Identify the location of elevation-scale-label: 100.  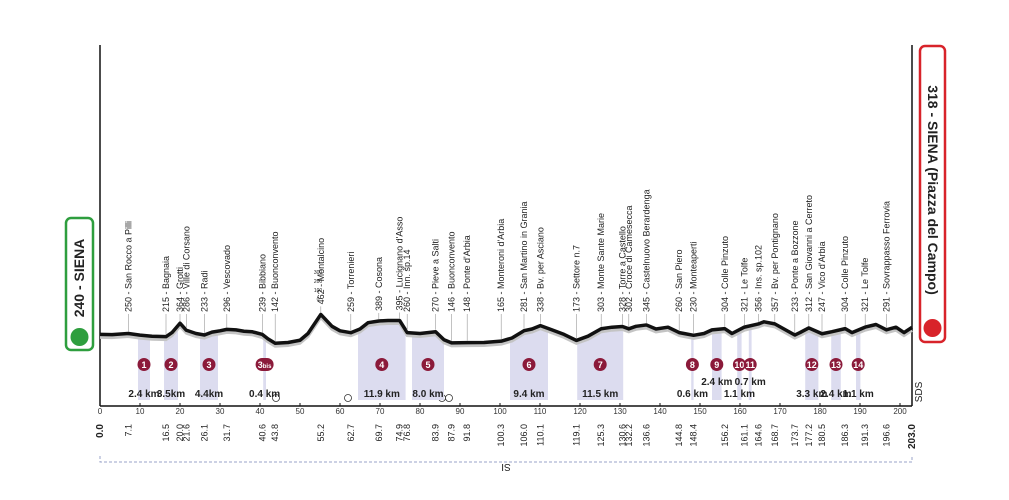
(318, 291).